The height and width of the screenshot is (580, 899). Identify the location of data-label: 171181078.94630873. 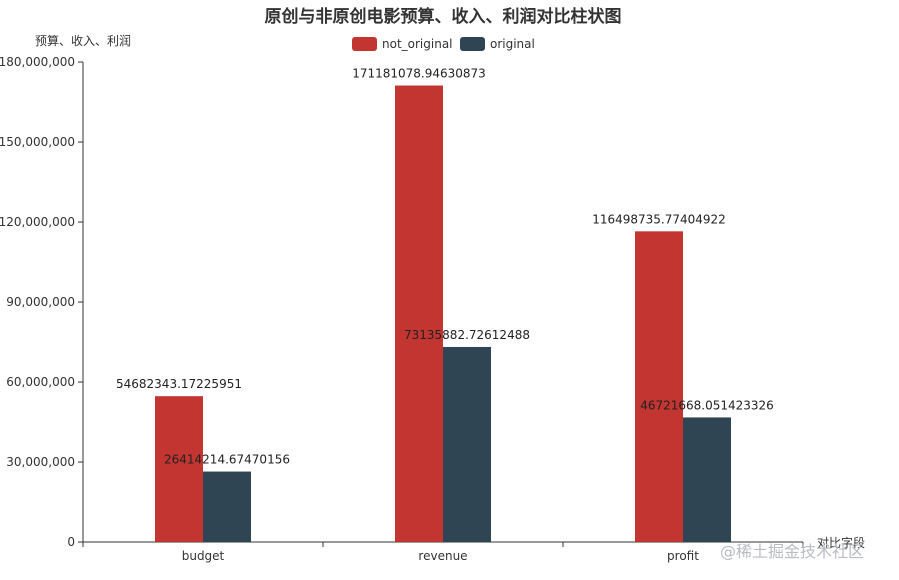
(419, 74).